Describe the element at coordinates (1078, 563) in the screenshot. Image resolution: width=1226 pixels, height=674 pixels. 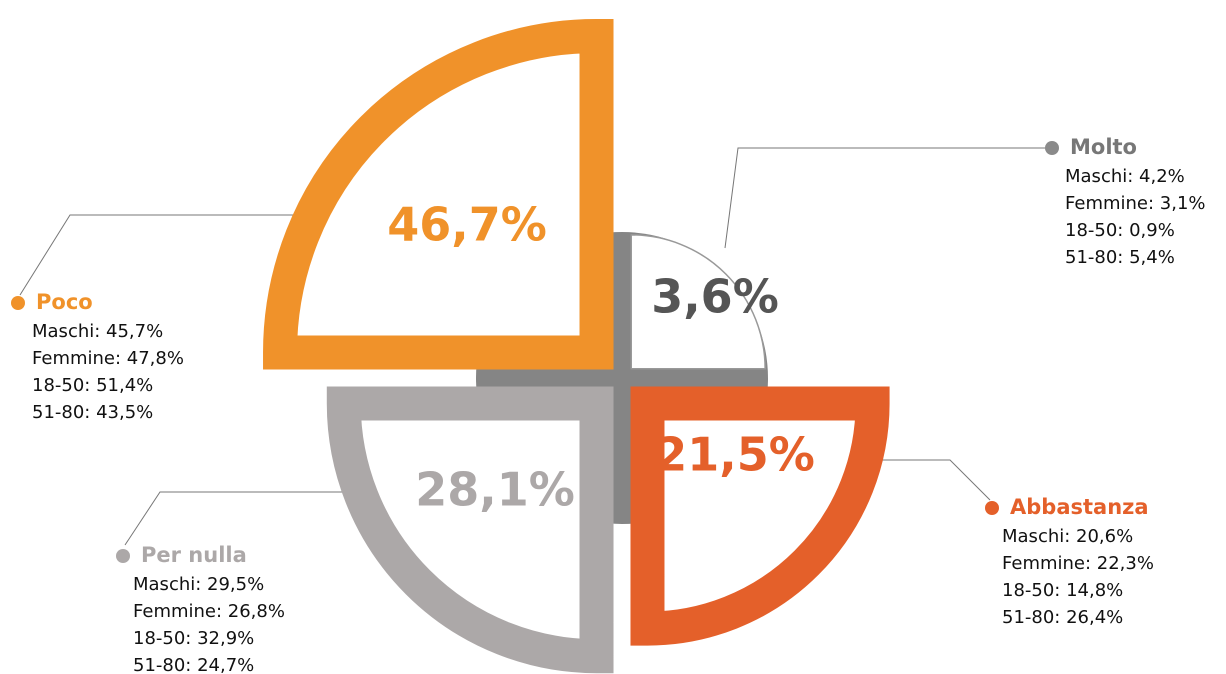
I see `detail-line: Femmine: 22,3%` at that location.